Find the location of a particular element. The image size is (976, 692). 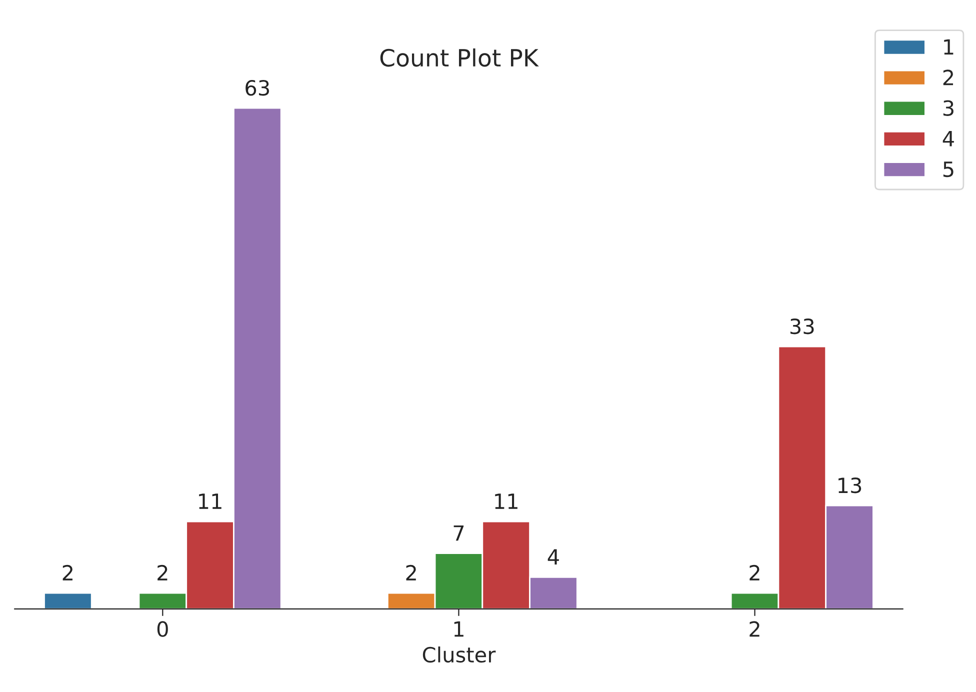

legend-label: 5 is located at coordinates (948, 170).